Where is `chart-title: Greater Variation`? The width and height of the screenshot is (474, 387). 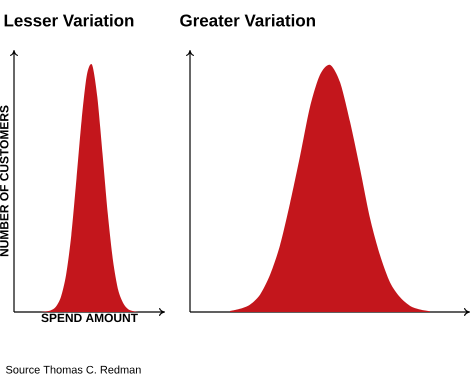
chart-title: Greater Variation is located at coordinates (247, 20).